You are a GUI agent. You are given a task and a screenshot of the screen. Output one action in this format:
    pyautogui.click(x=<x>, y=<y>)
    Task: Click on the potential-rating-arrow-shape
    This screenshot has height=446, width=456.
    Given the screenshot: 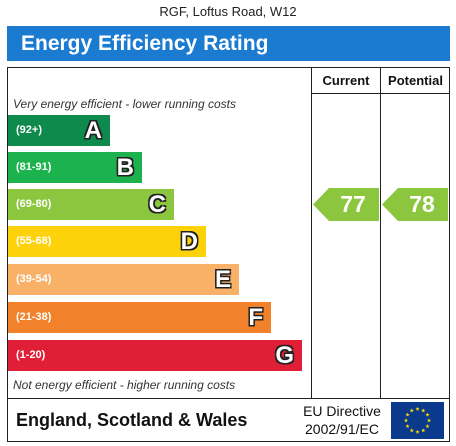 What is the action you would take?
    pyautogui.click(x=415, y=204)
    